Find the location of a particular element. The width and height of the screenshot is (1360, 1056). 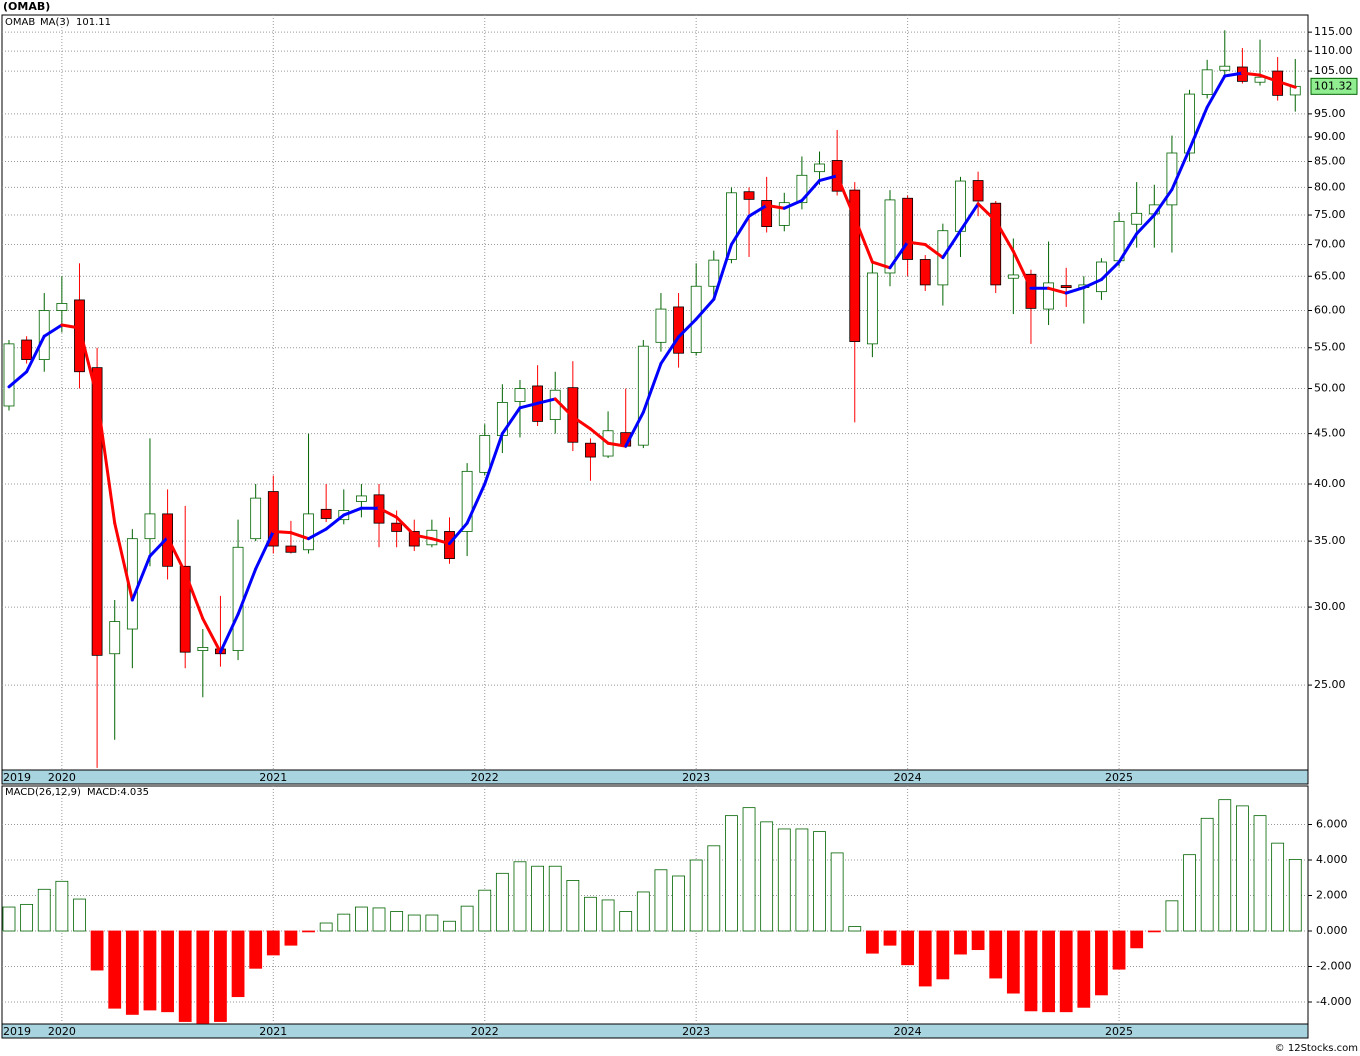

y-tick-label: 2.000 is located at coordinates (1332, 895).